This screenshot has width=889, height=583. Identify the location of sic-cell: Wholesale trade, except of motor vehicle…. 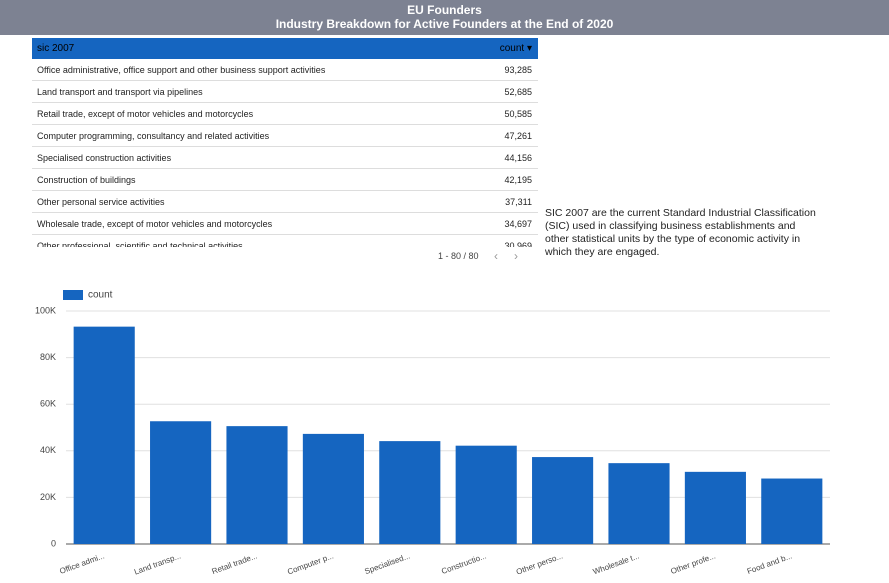
(155, 223).